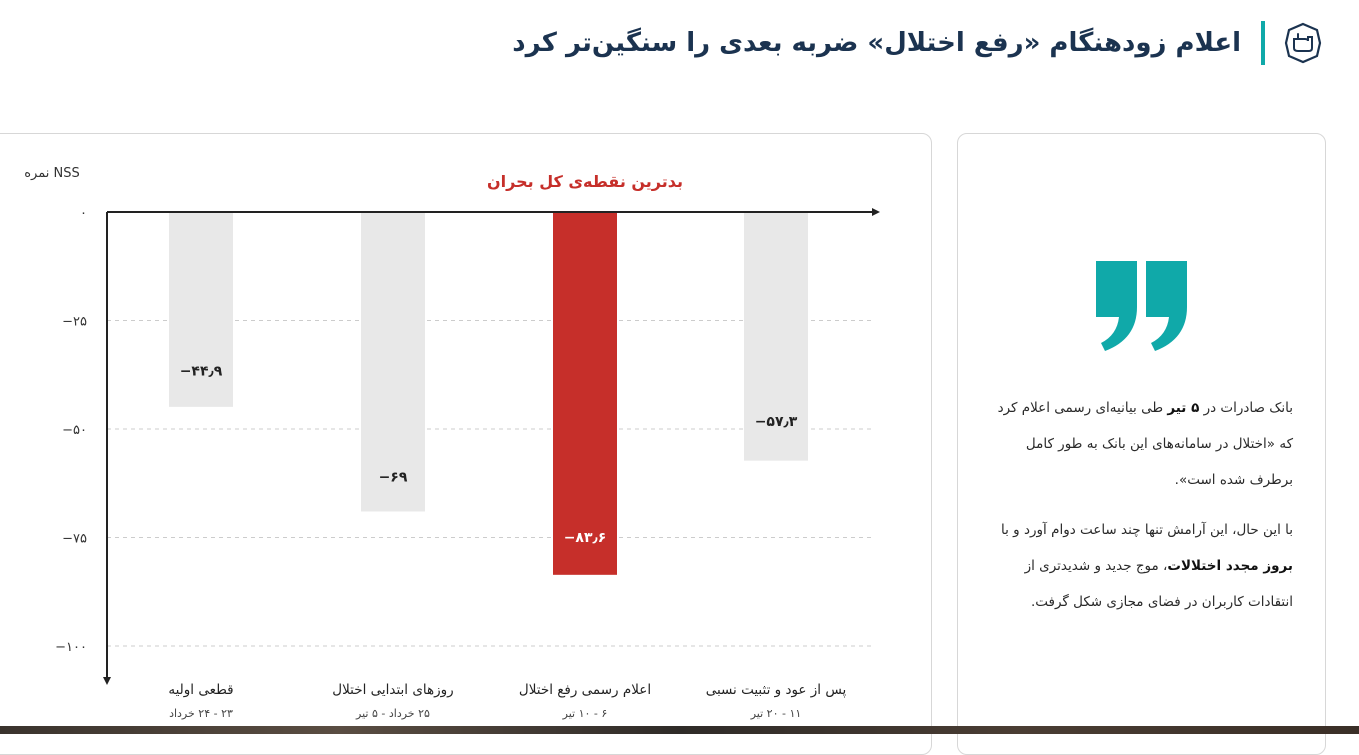 The width and height of the screenshot is (1359, 755). What do you see at coordinates (200, 690) in the screenshot?
I see `x-tick-label: قطعی اولیه` at bounding box center [200, 690].